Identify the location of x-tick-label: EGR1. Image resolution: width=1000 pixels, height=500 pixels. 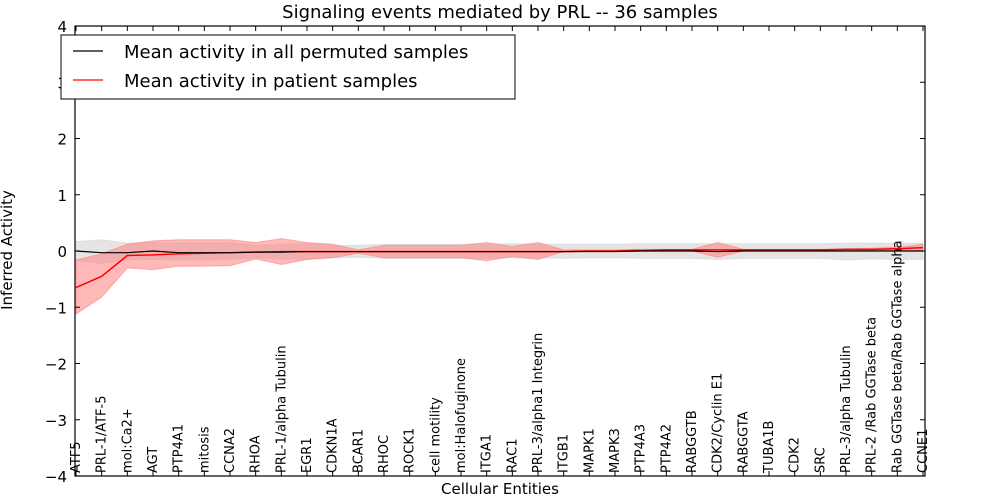
(307, 455).